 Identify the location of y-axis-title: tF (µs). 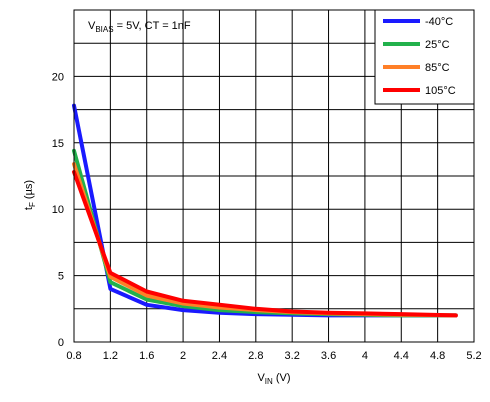
(30, 195).